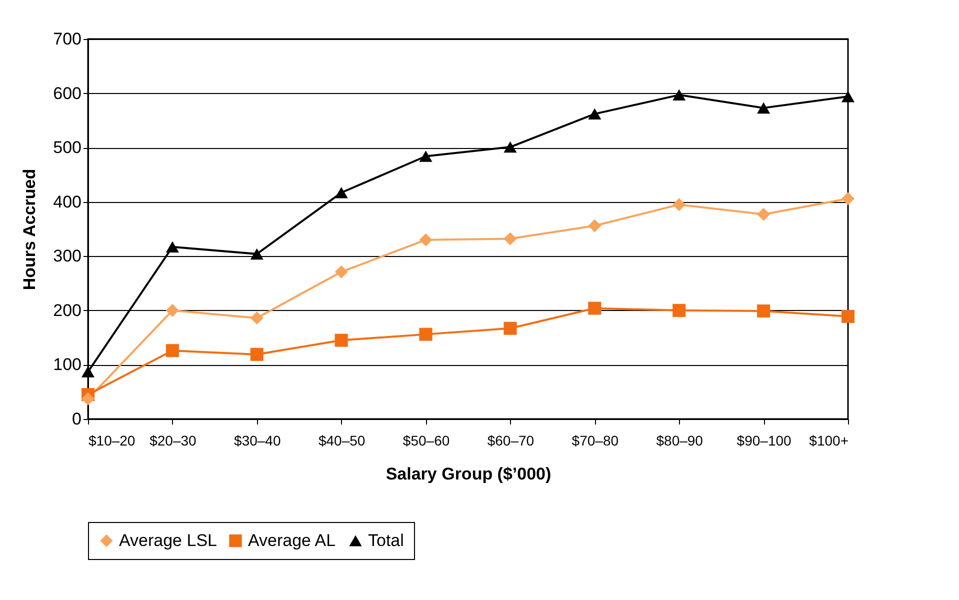 This screenshot has height=600, width=959. Describe the element at coordinates (828, 440) in the screenshot. I see `x-tick-label: $100+` at that location.